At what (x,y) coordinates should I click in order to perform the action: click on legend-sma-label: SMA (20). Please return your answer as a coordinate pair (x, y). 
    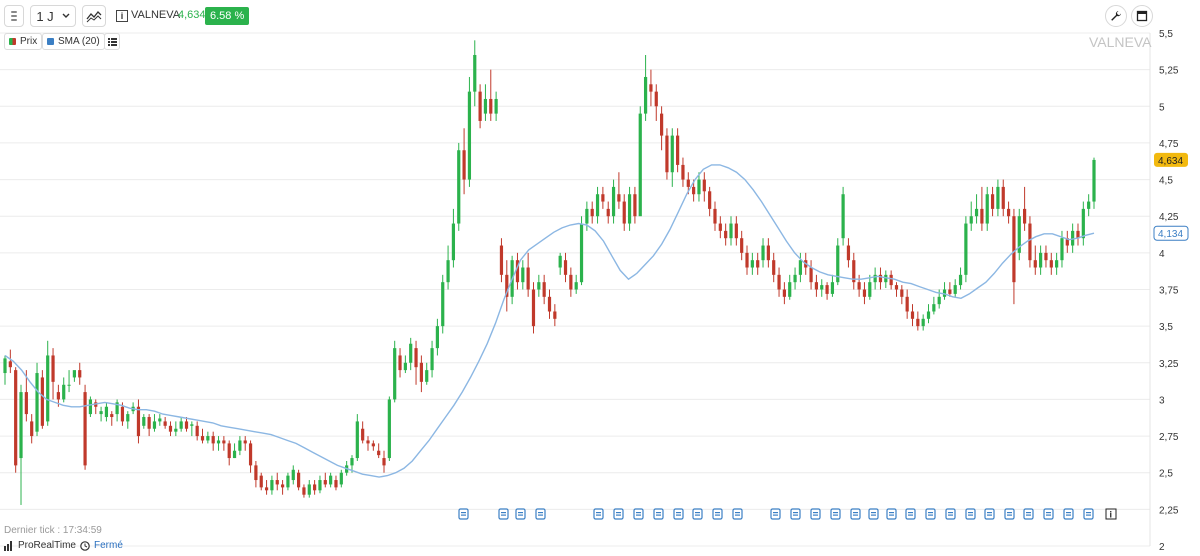
    Looking at the image, I should click on (79, 41).